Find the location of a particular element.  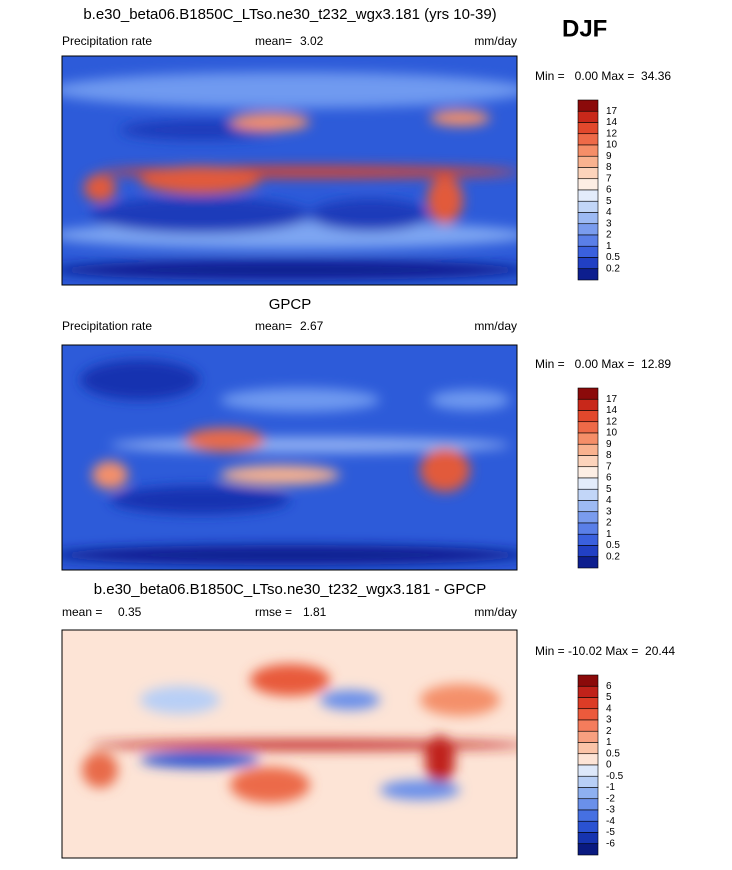

panel-title: GPCP is located at coordinates (290, 304).